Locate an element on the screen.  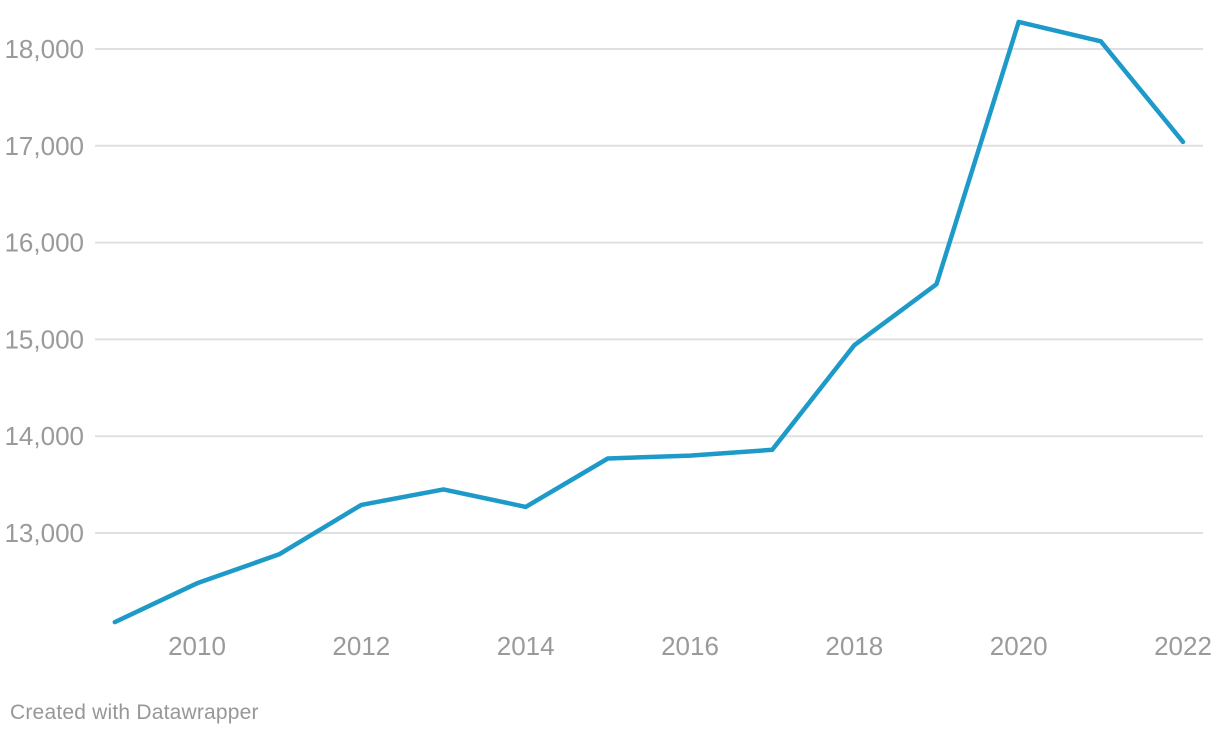
x-tick-label: 2012 is located at coordinates (361, 646).